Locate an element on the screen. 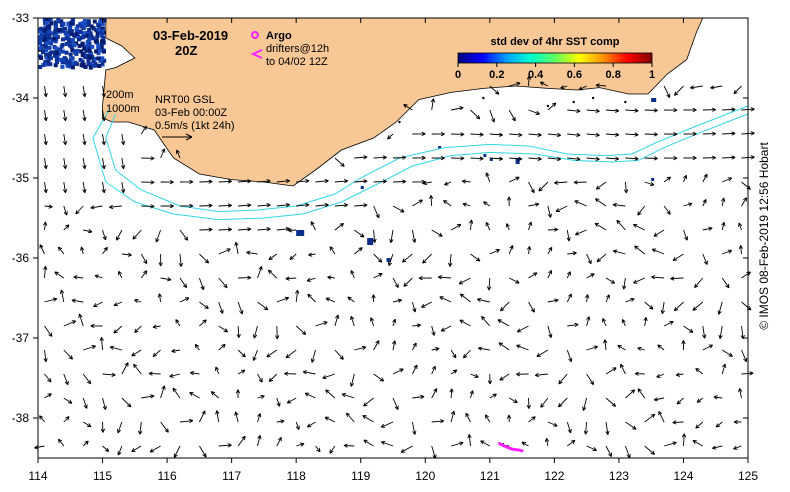 The height and width of the screenshot is (492, 790). lat-tick-label: -37 is located at coordinates (21, 338).